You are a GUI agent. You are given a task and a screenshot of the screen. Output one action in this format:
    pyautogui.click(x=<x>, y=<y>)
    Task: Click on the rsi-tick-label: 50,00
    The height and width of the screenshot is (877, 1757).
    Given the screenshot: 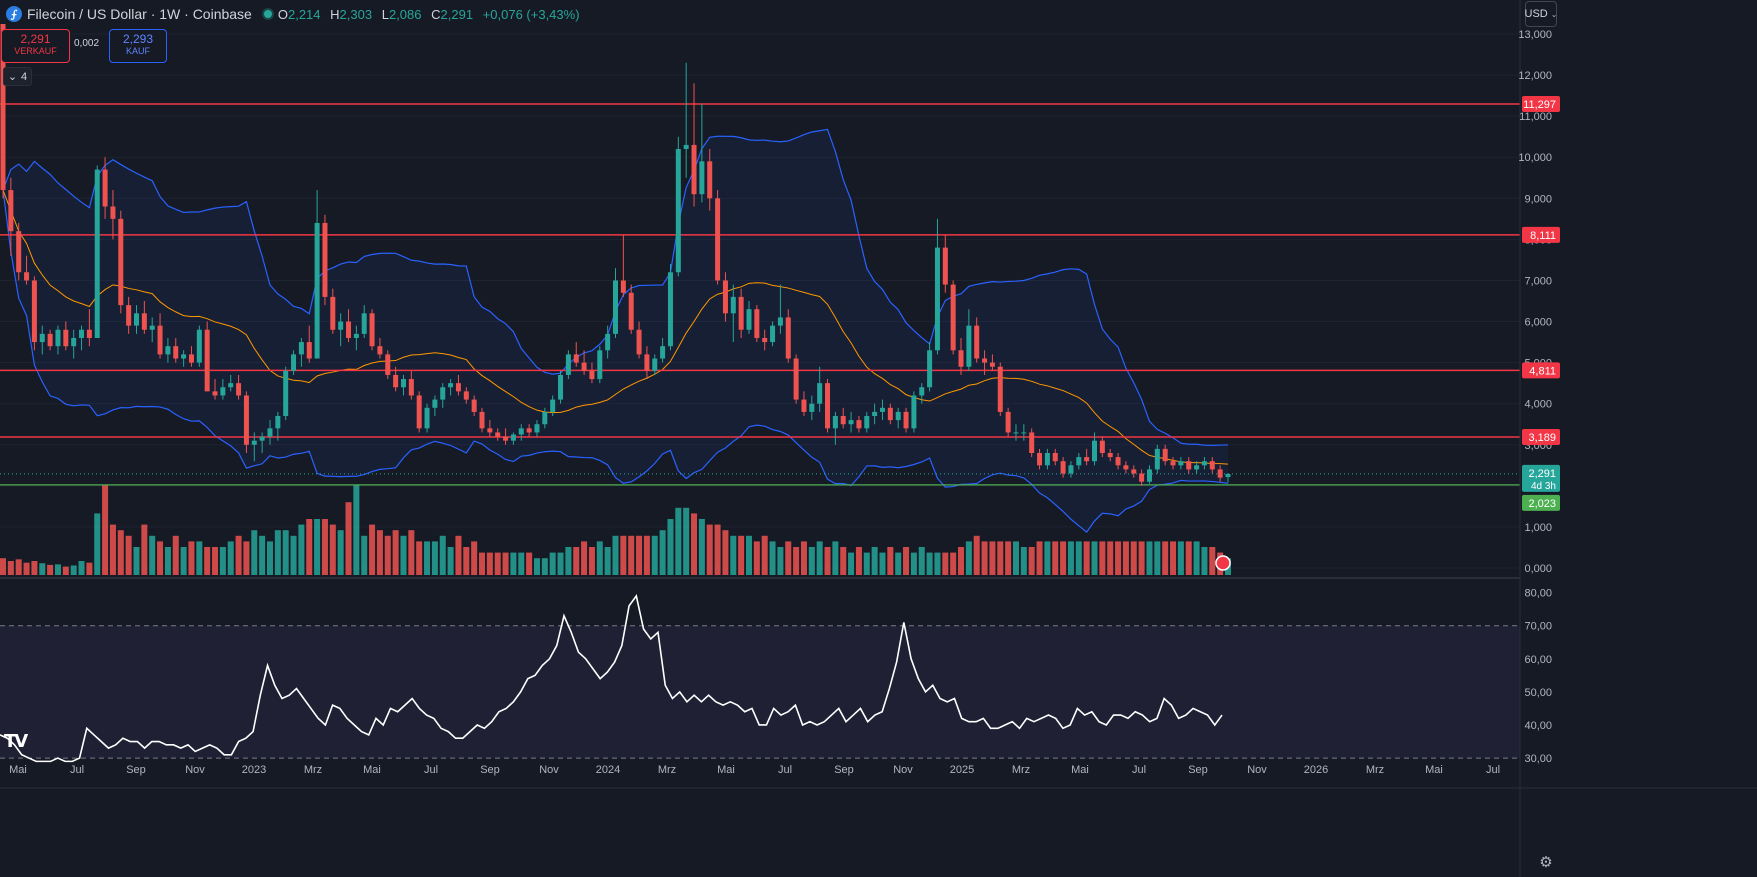 What is the action you would take?
    pyautogui.click(x=1538, y=693)
    